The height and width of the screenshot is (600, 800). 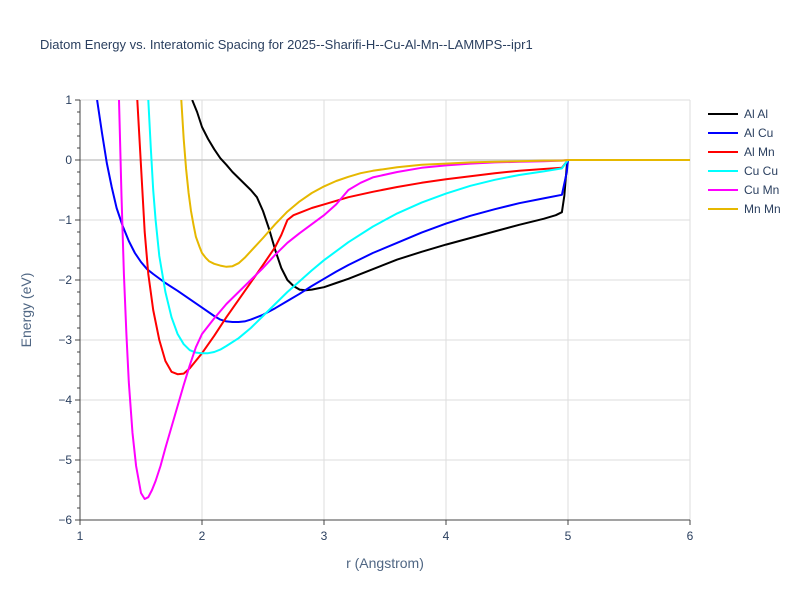 I want to click on y-tick-label: −4, so click(x=65, y=400).